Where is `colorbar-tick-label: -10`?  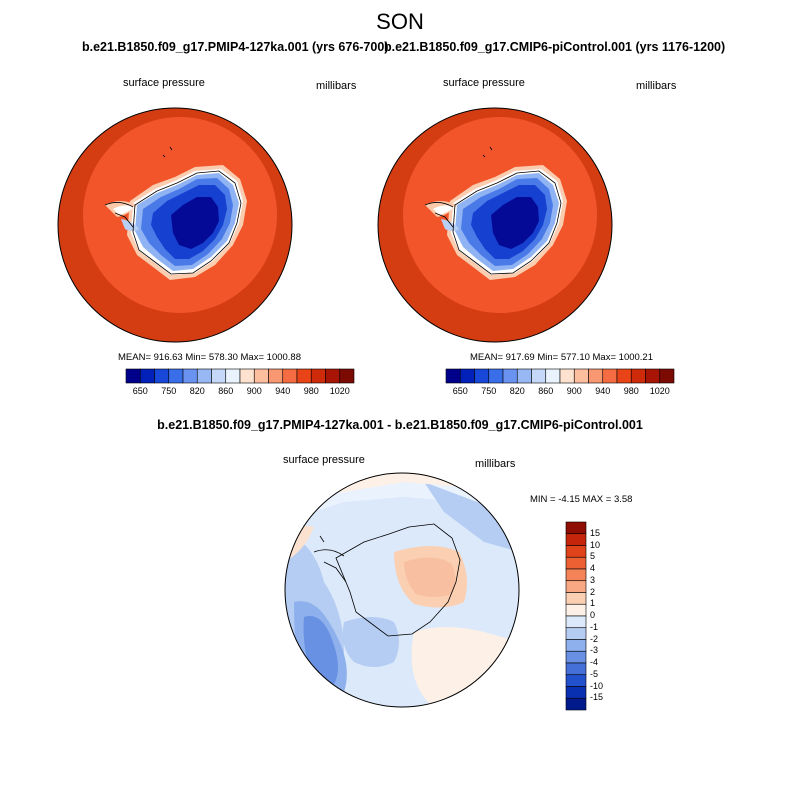
colorbar-tick-label: -10 is located at coordinates (597, 685).